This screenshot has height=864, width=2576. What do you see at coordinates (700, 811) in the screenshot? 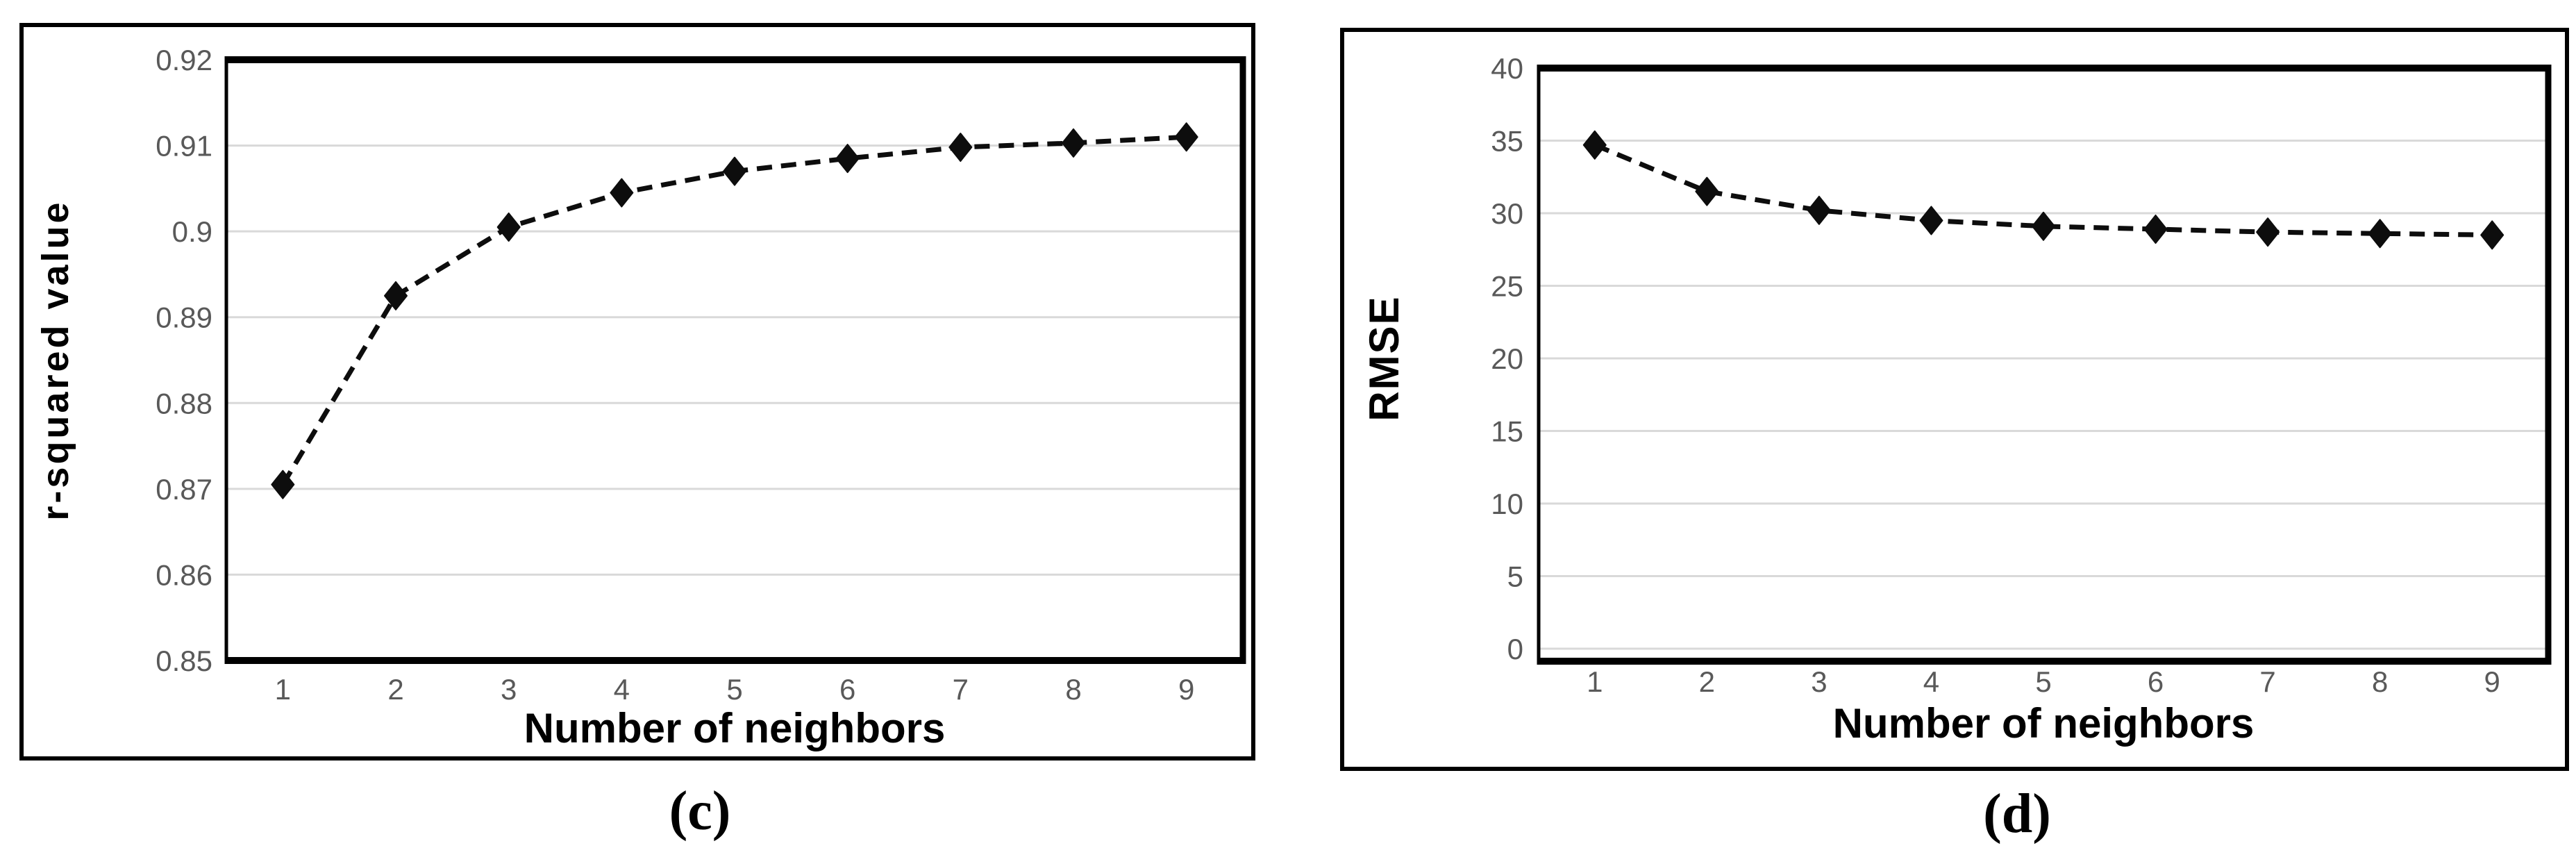
I see `caption-c: (c)` at bounding box center [700, 811].